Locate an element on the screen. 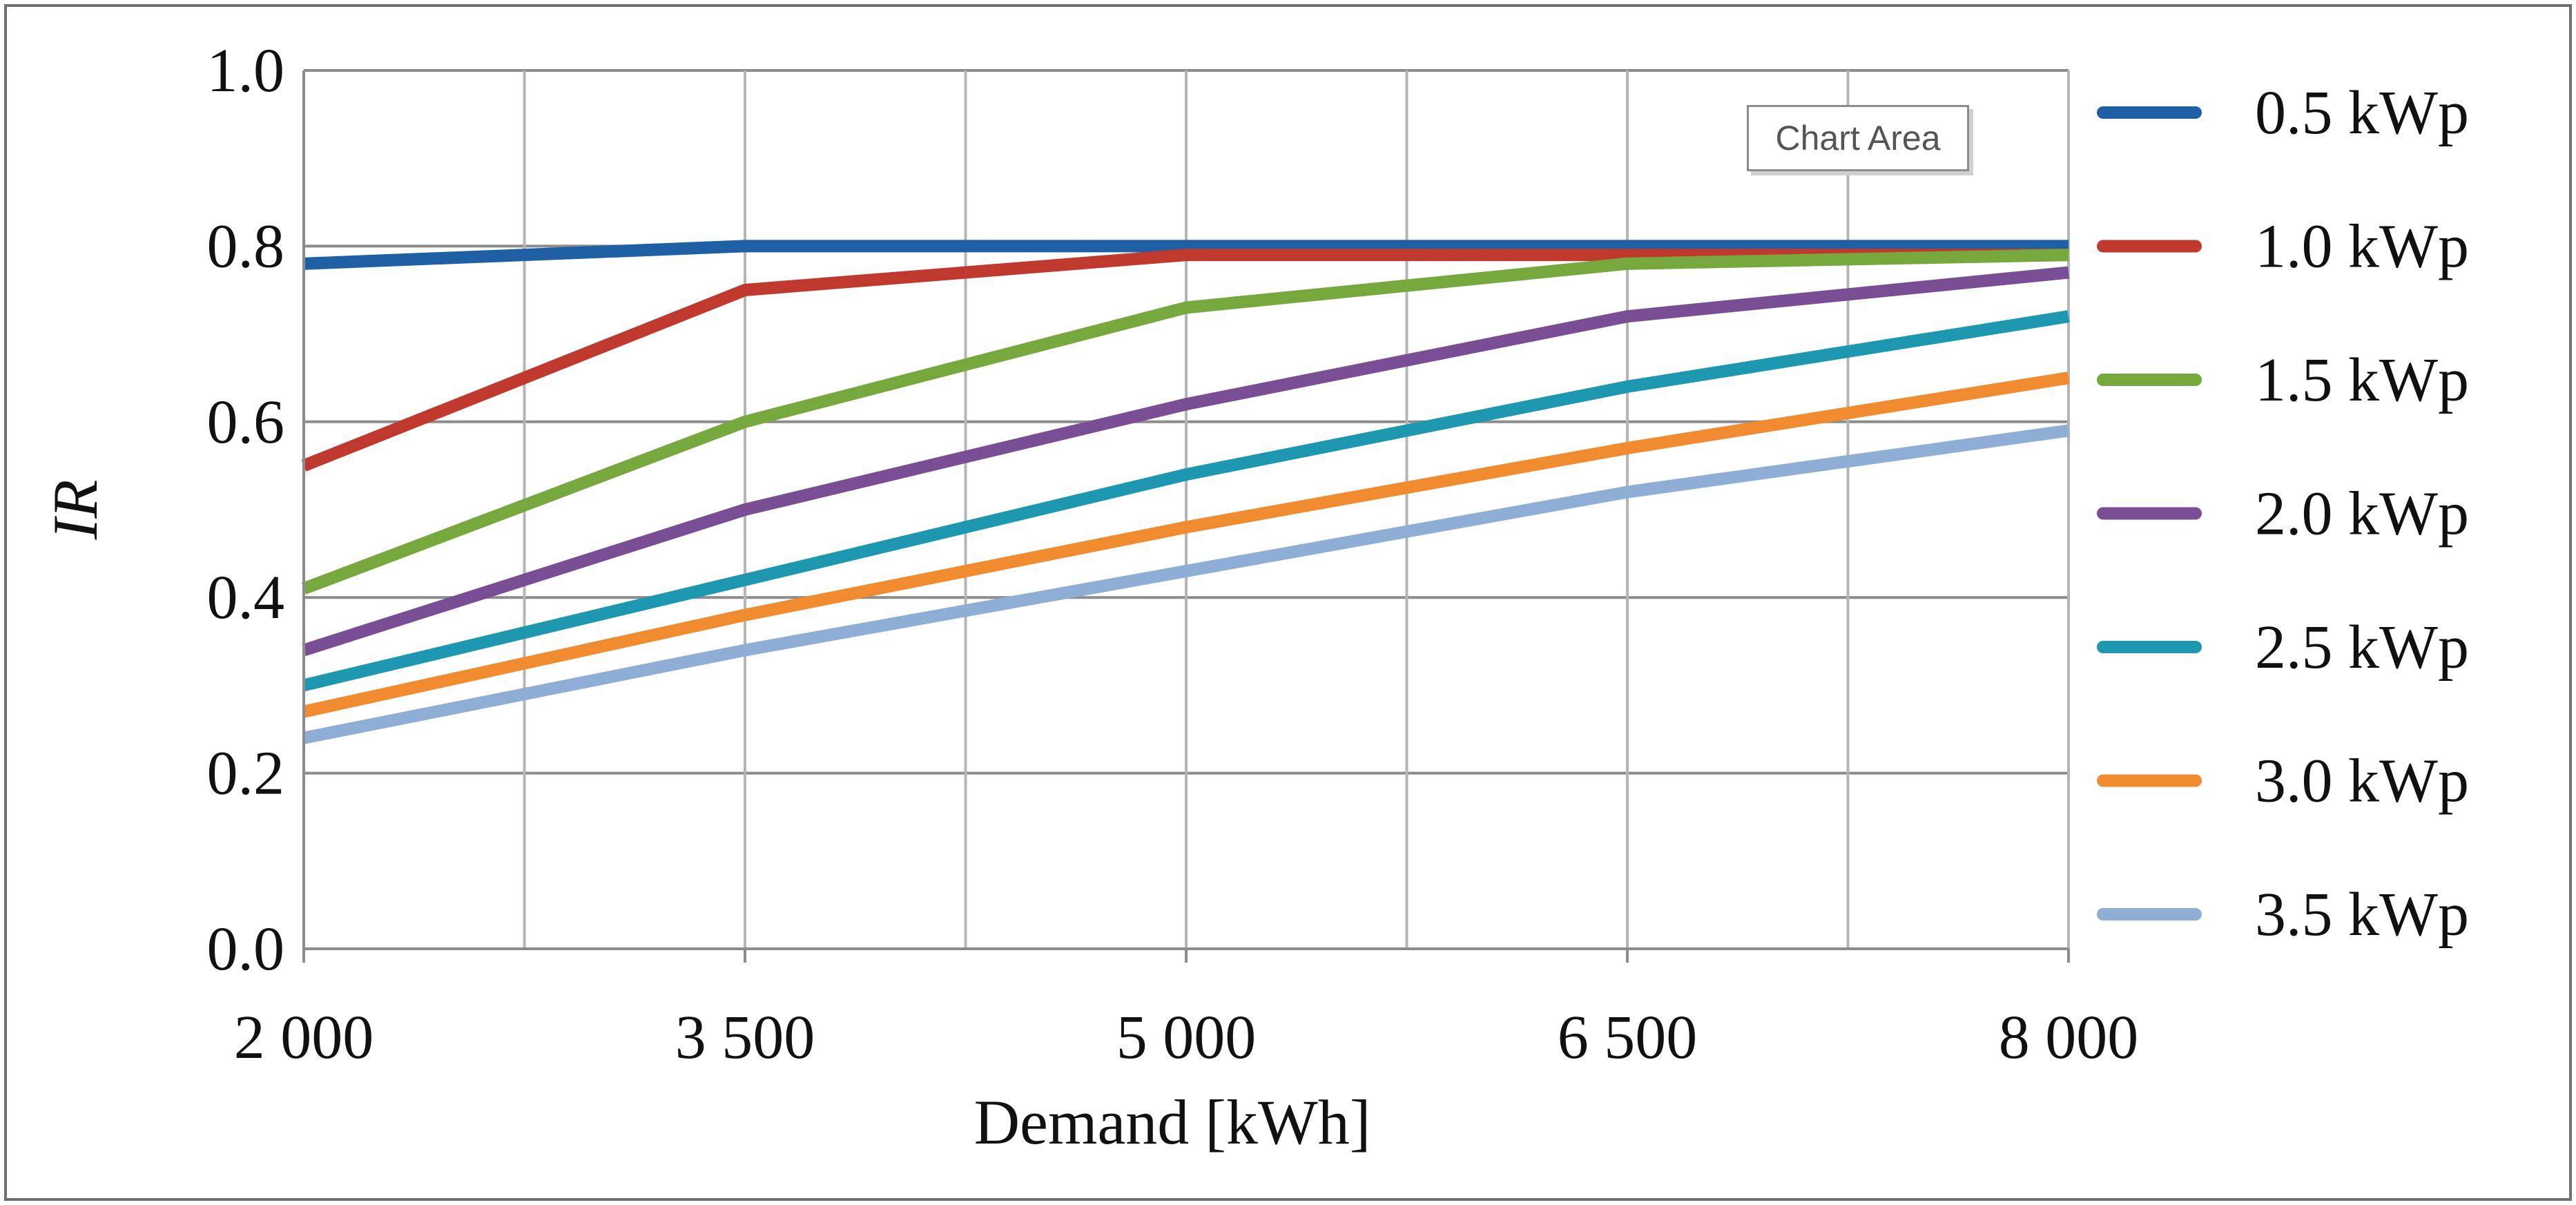  x-tick-label: 8 000 is located at coordinates (2069, 1037).